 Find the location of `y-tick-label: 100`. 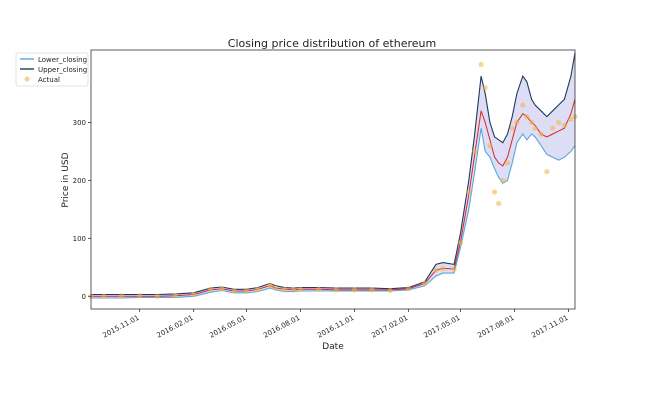

y-tick-label: 100 is located at coordinates (79, 239).